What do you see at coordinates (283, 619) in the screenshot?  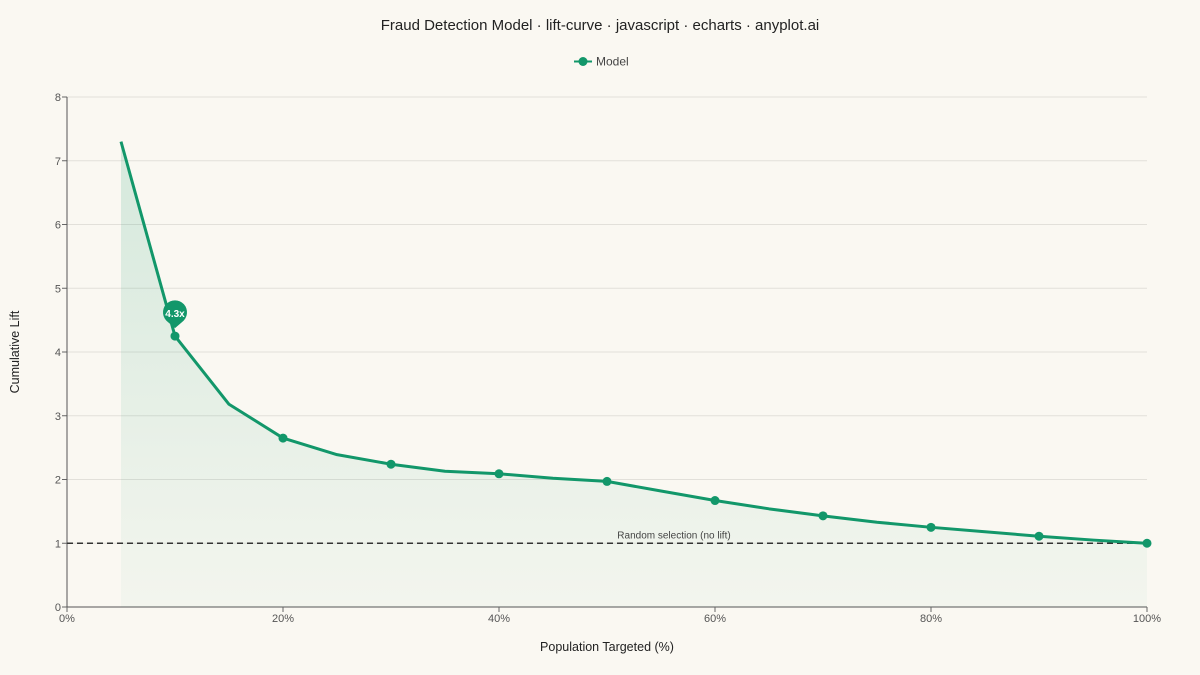 I see `x-tick-label: 20%` at bounding box center [283, 619].